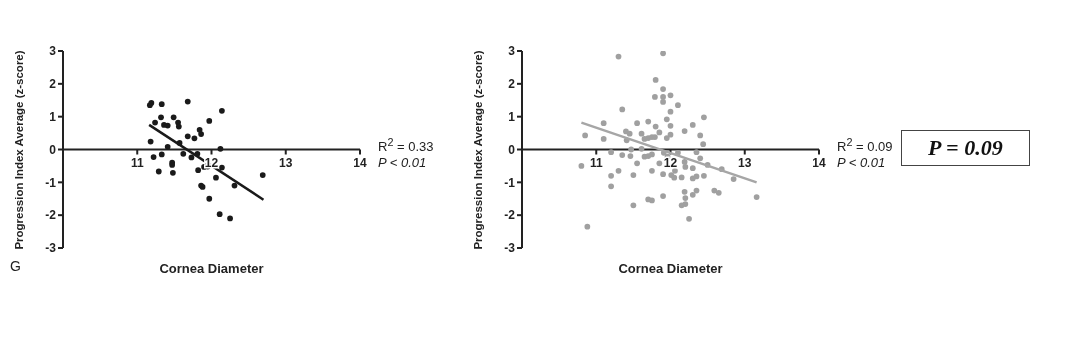 This screenshot has height=340, width=1080. What do you see at coordinates (15, 266) in the screenshot?
I see `text: G` at bounding box center [15, 266].